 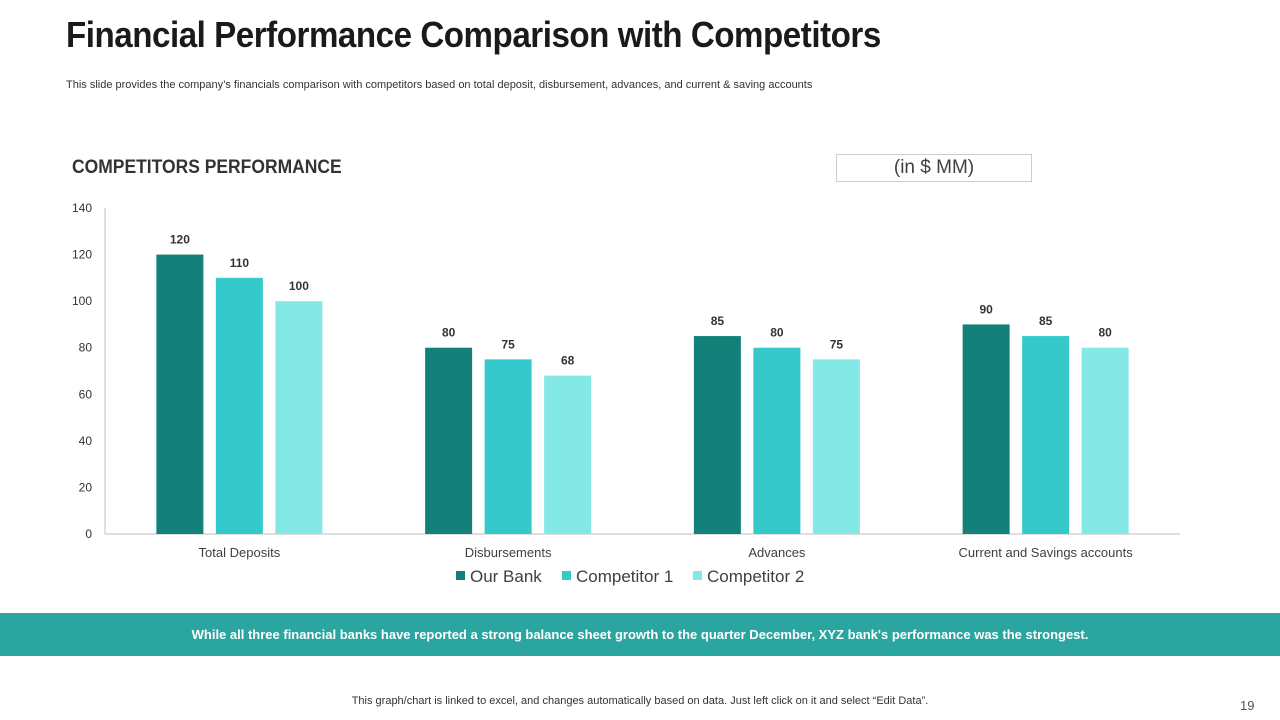 What do you see at coordinates (1247, 705) in the screenshot?
I see `page-number: 19` at bounding box center [1247, 705].